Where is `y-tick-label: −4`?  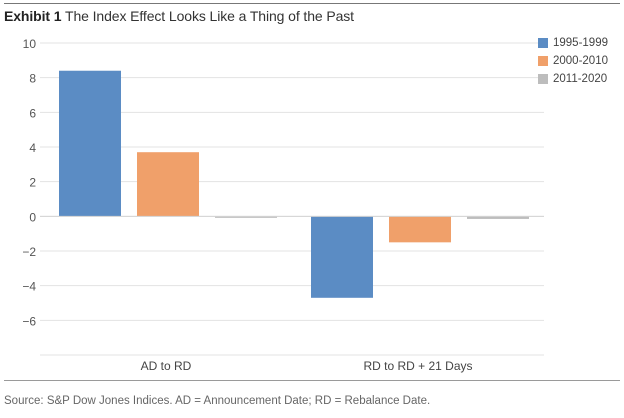
y-tick-label: −4 is located at coordinates (29, 287).